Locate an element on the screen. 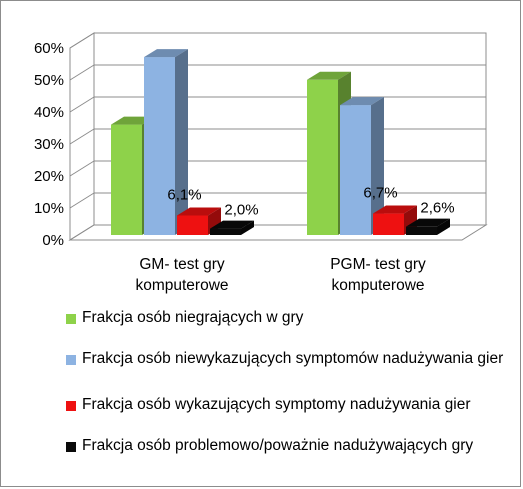  y-tick-label: 50% is located at coordinates (49, 80).